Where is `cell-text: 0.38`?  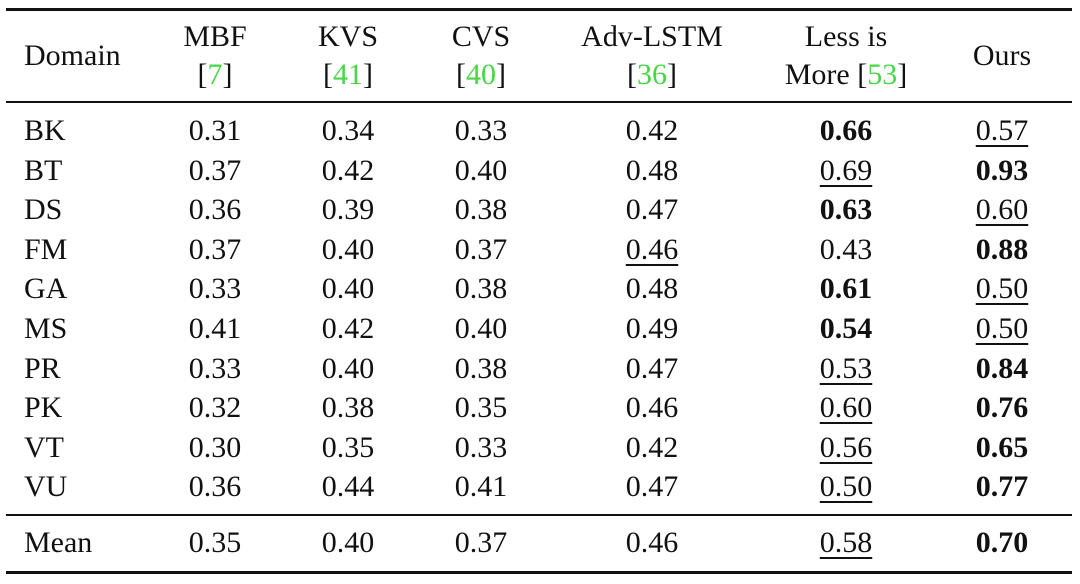 cell-text: 0.38 is located at coordinates (481, 289).